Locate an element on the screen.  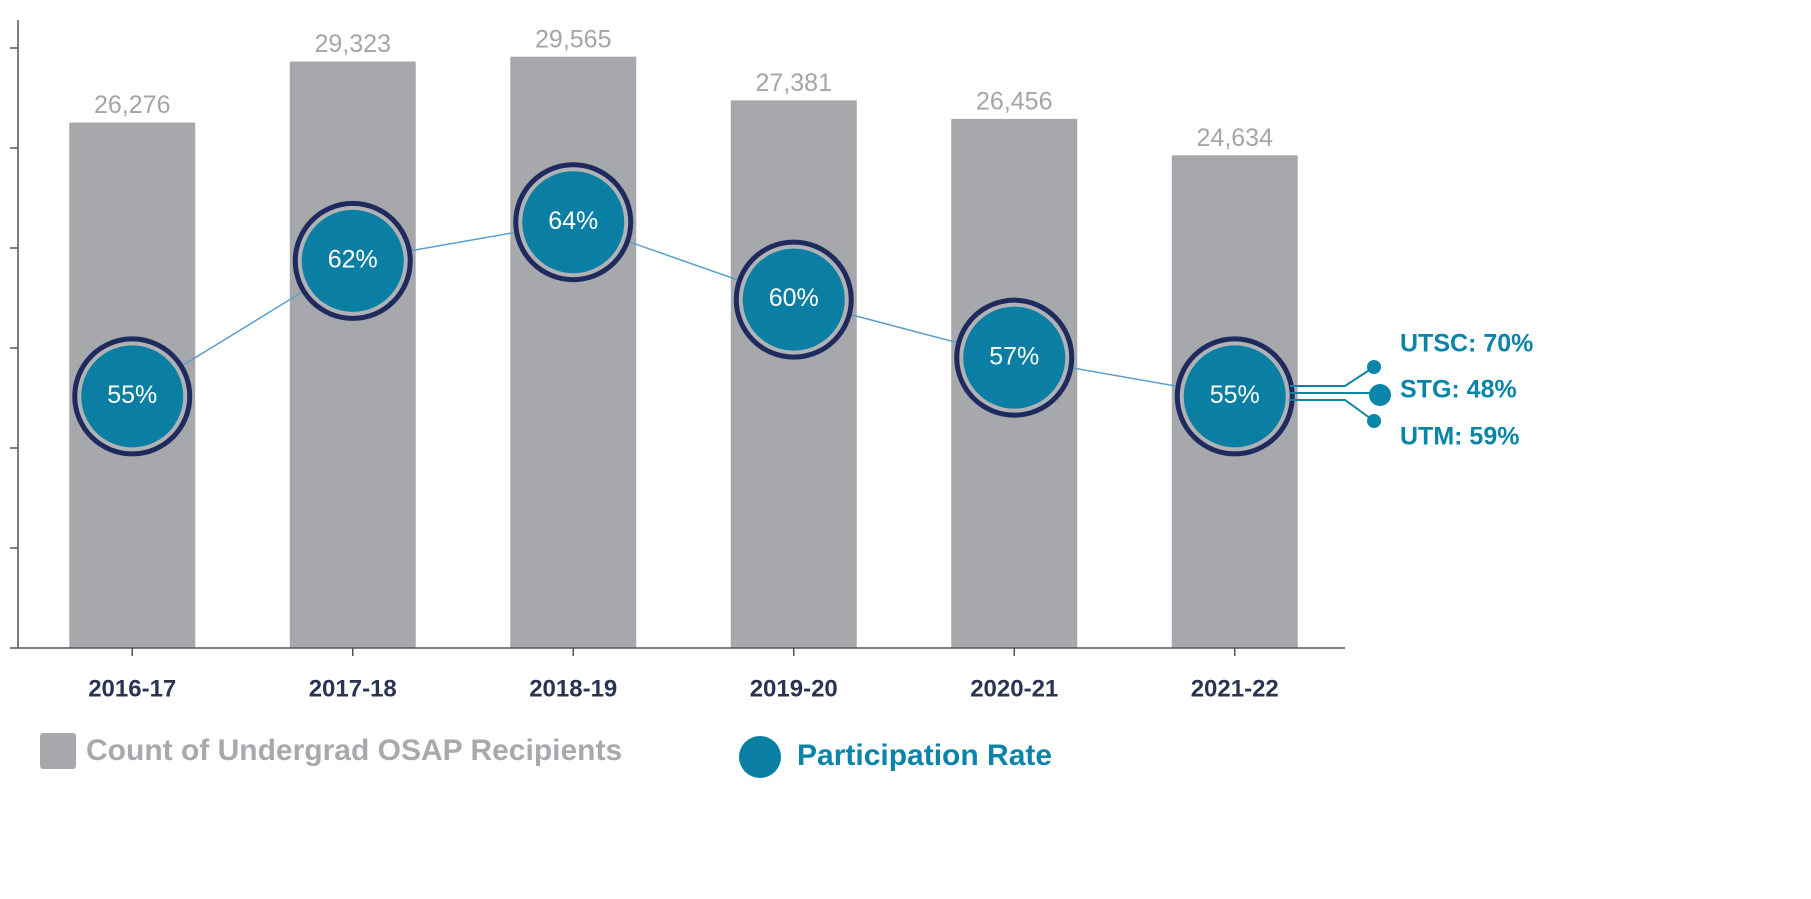
point-label: 64% is located at coordinates (573, 221).